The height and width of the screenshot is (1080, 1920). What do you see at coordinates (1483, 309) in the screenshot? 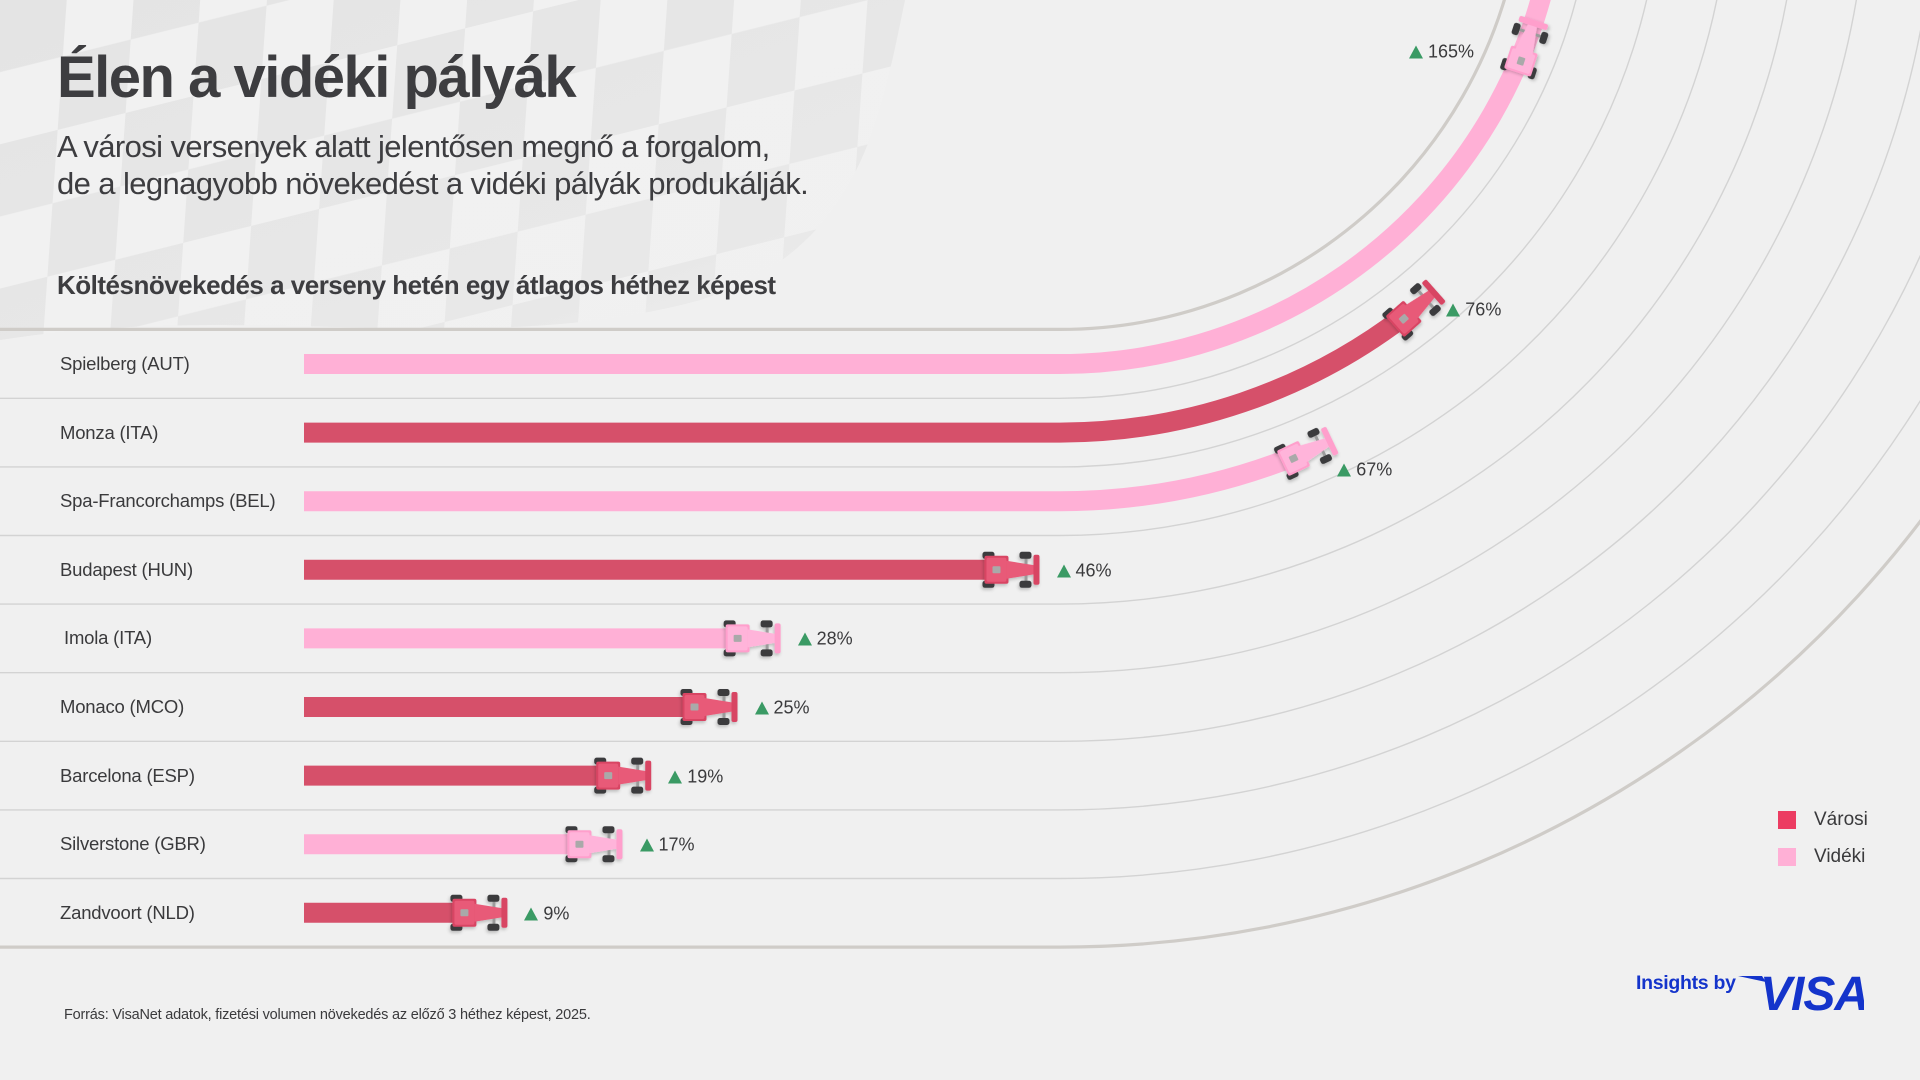
I see `value-text: 76%` at bounding box center [1483, 309].